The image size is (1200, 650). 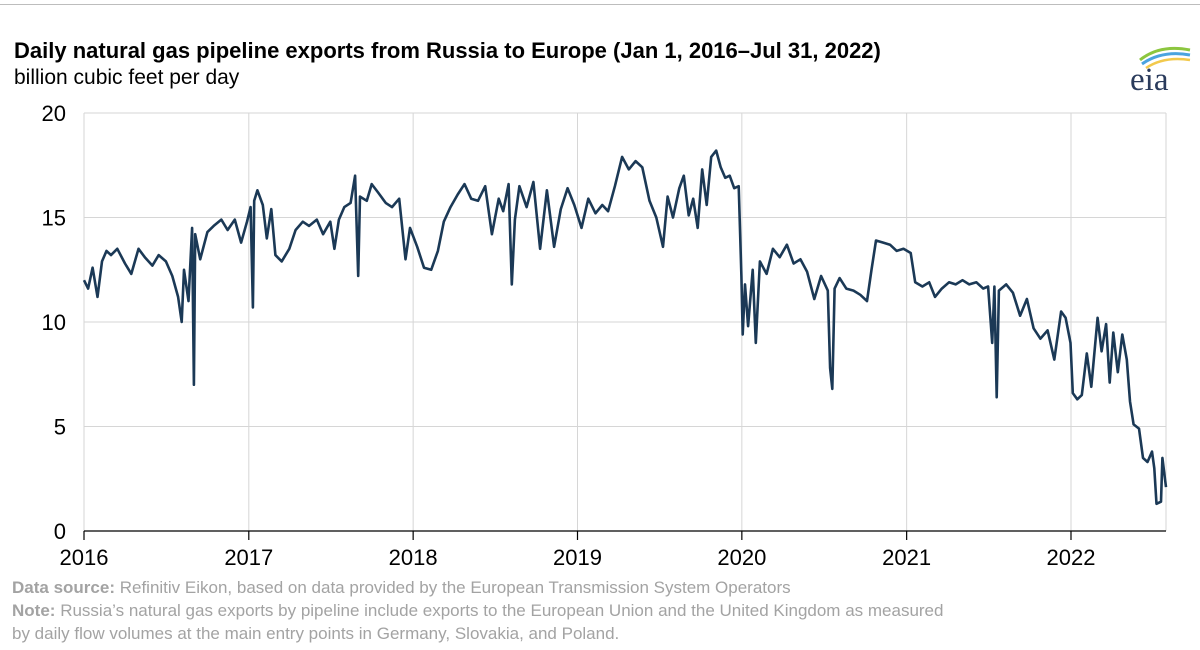 What do you see at coordinates (54, 113) in the screenshot?
I see `y-tick-label: 20` at bounding box center [54, 113].